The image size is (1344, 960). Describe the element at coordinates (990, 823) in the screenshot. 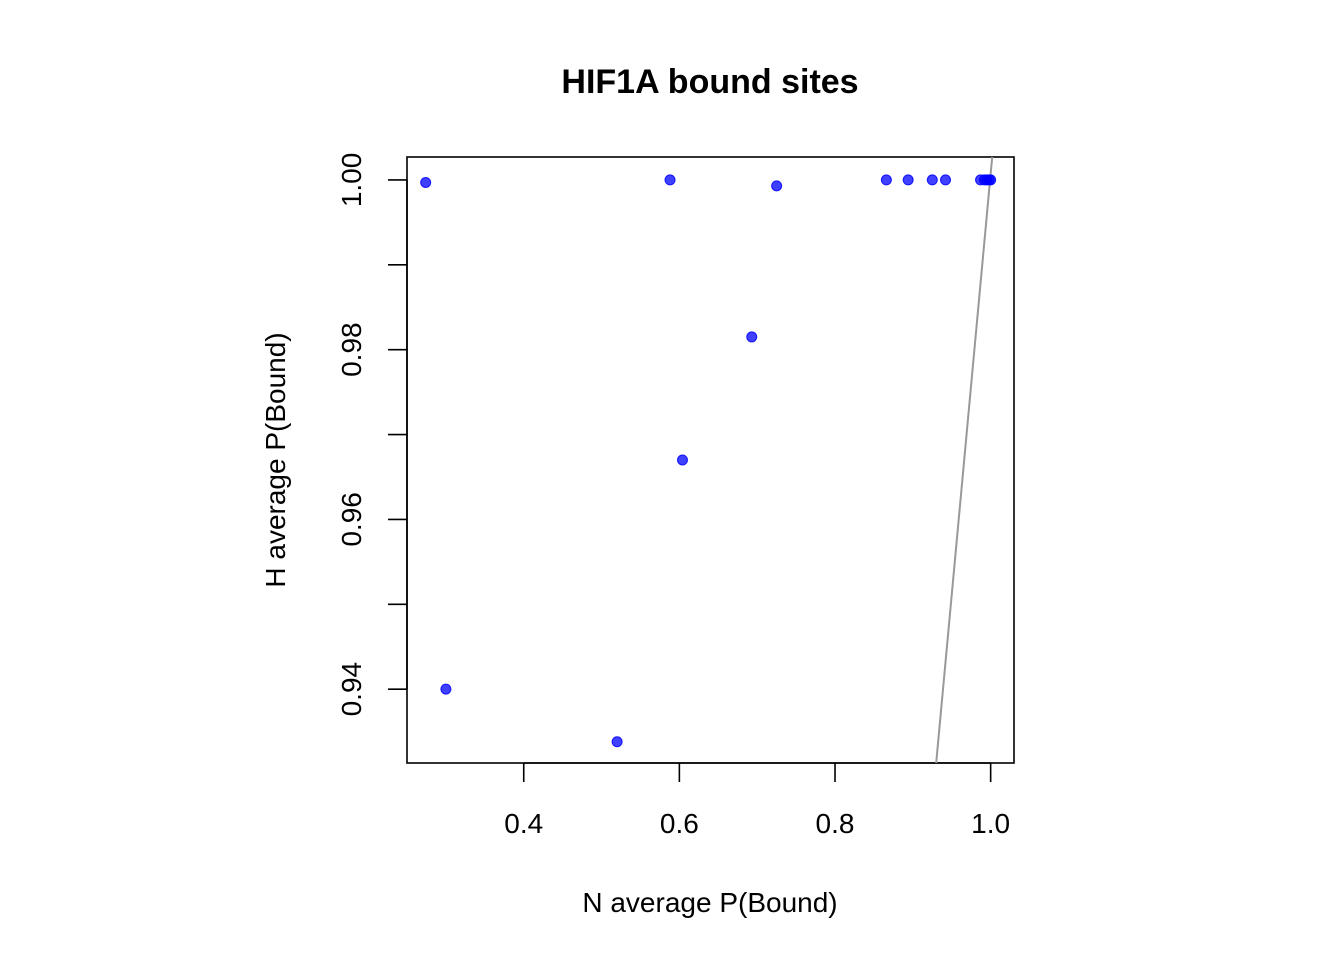

I see `x-tick-label: 1.0` at that location.